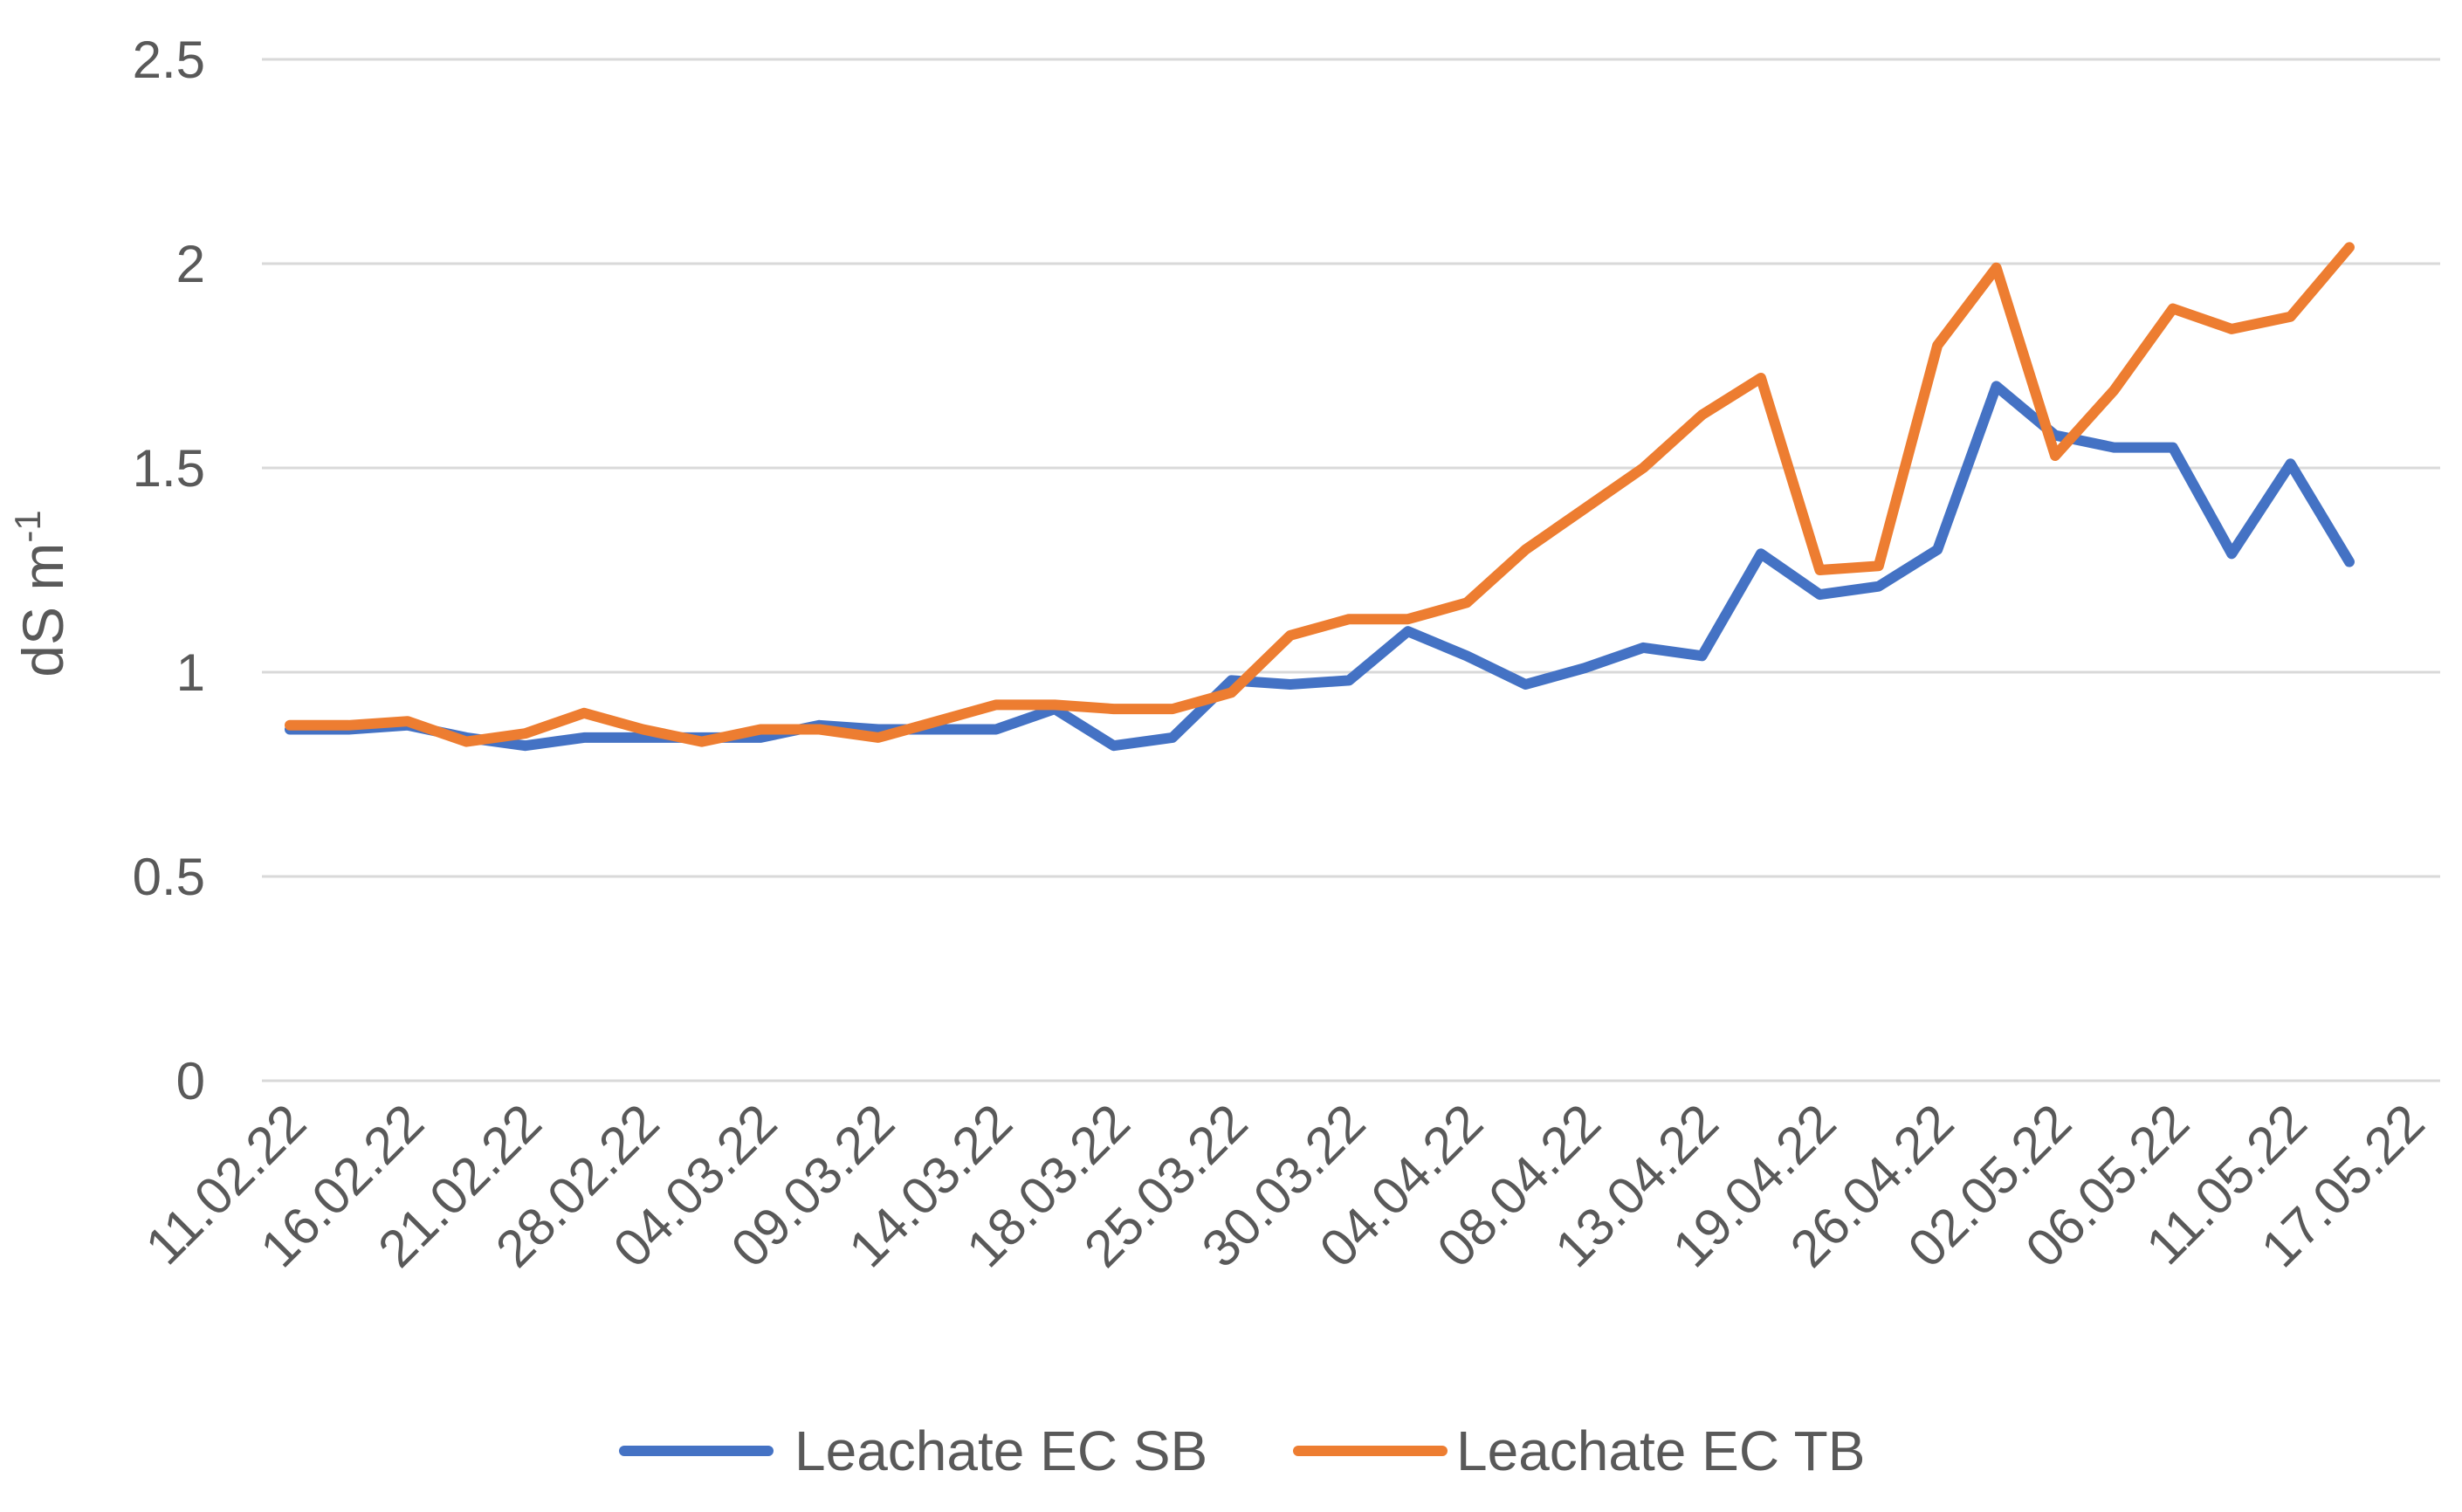 This screenshot has height=1512, width=2462. Describe the element at coordinates (169, 60) in the screenshot. I see `y-tick-label: 2.5` at that location.